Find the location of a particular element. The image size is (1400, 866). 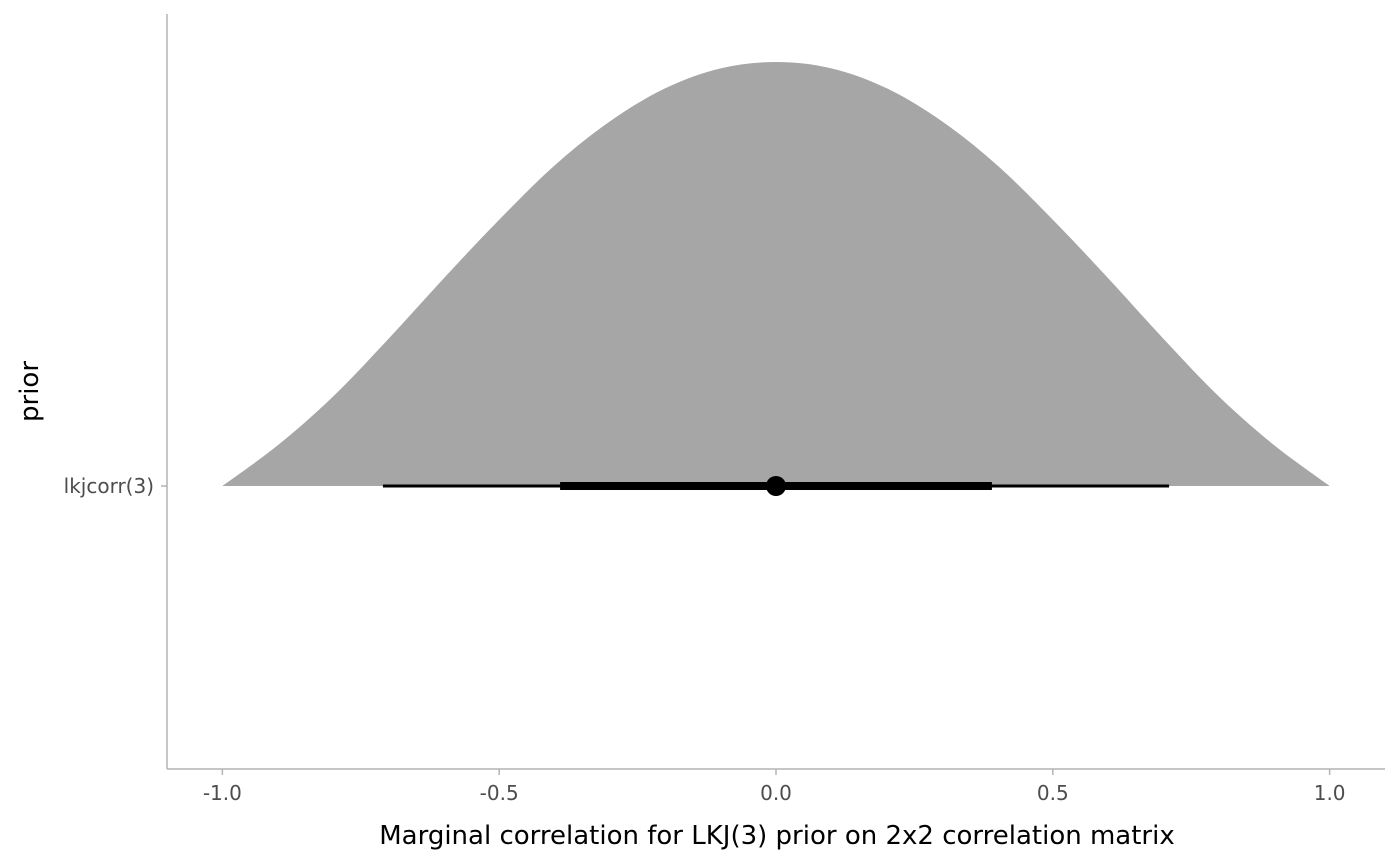

point-estimate is located at coordinates (776, 486).